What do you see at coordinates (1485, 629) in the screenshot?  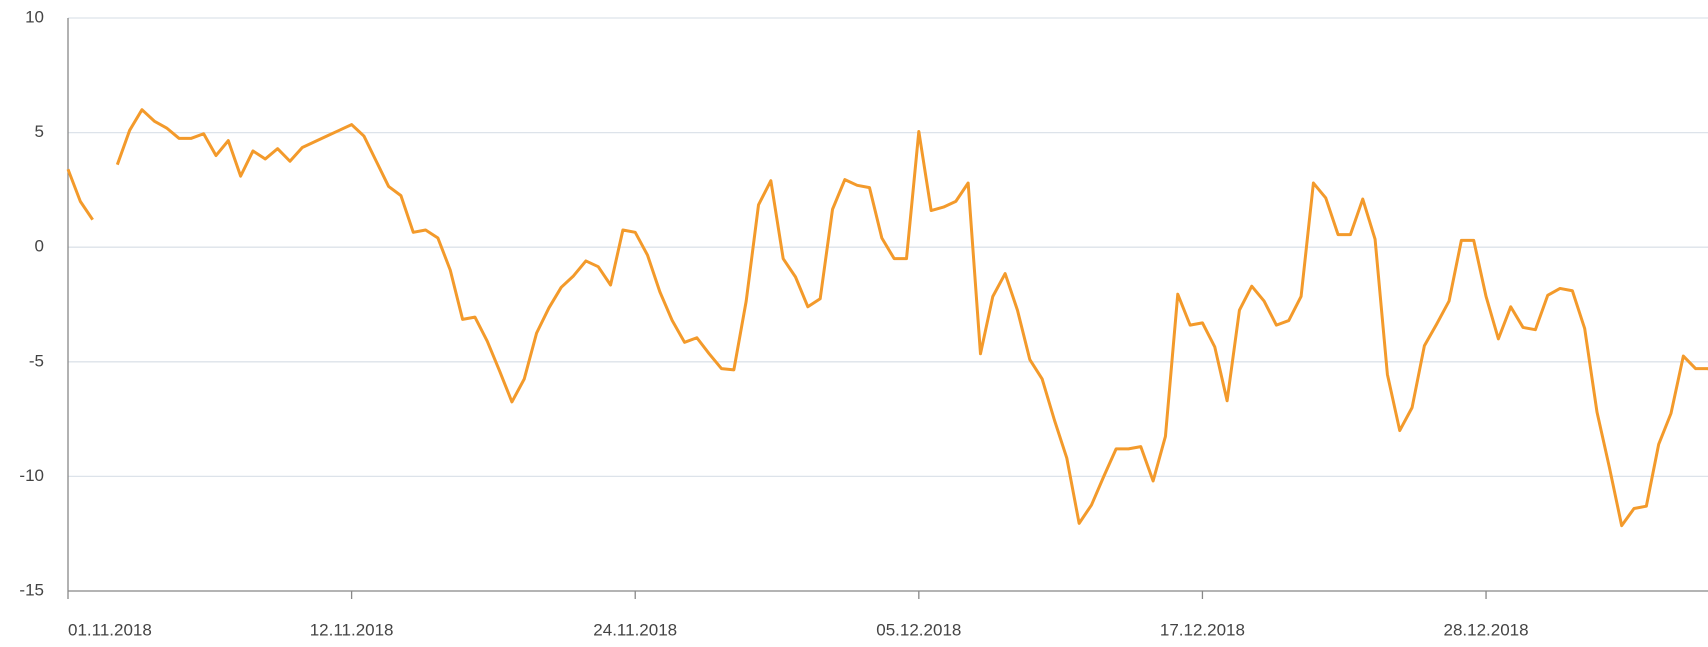 I see `x-tick-label: 28.12.2018` at bounding box center [1485, 629].